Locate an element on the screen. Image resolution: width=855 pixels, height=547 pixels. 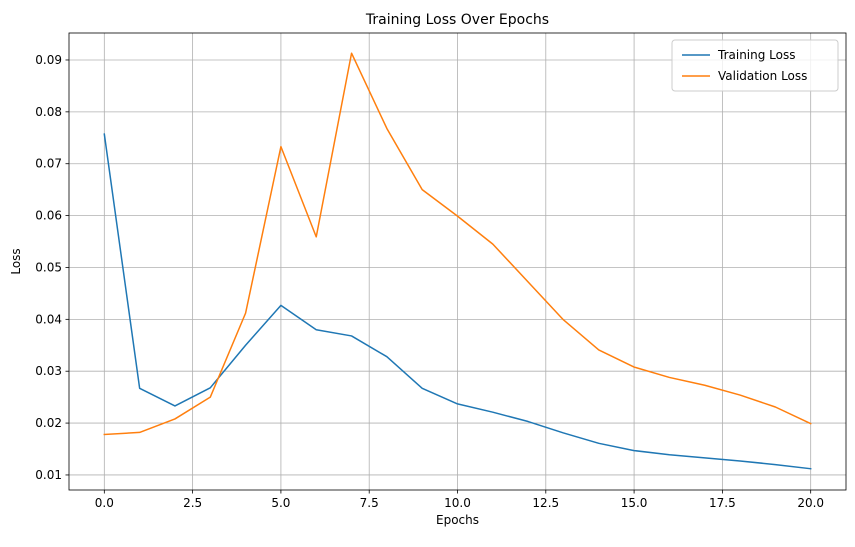
y-tick-label: 0.02 is located at coordinates (48, 423).